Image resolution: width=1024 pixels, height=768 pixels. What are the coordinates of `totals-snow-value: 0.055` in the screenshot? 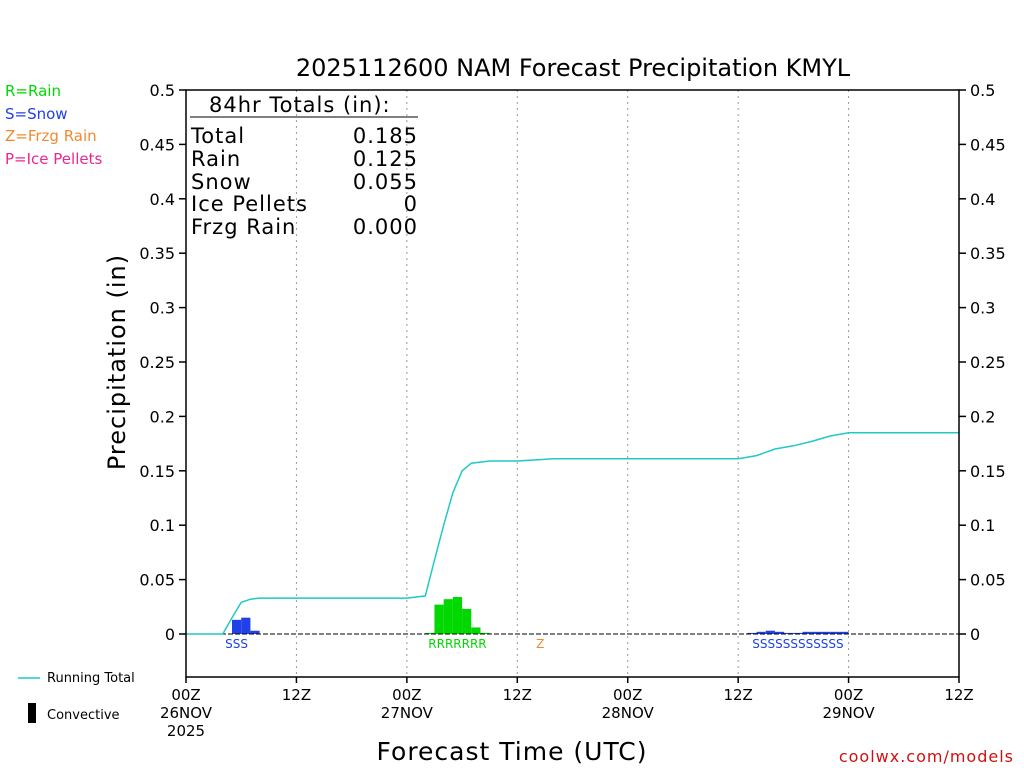 It's located at (385, 182).